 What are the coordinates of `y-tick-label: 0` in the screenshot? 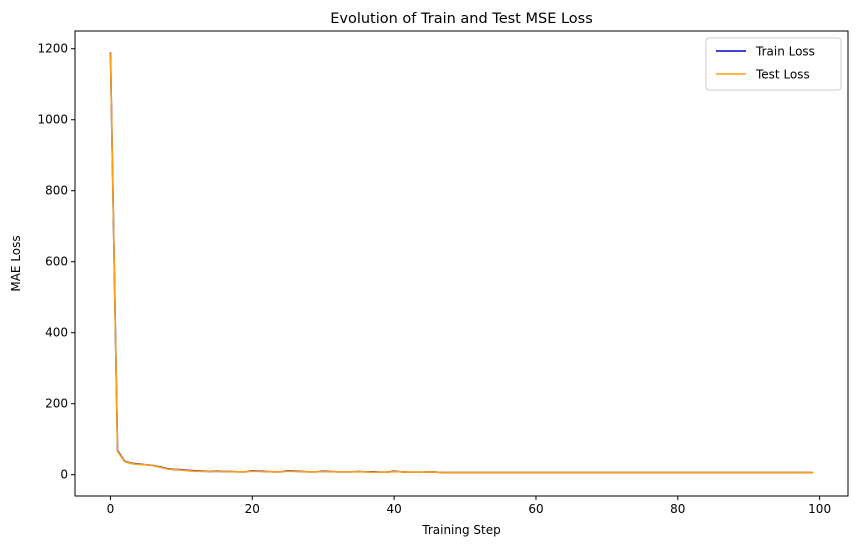 It's located at (64, 475).